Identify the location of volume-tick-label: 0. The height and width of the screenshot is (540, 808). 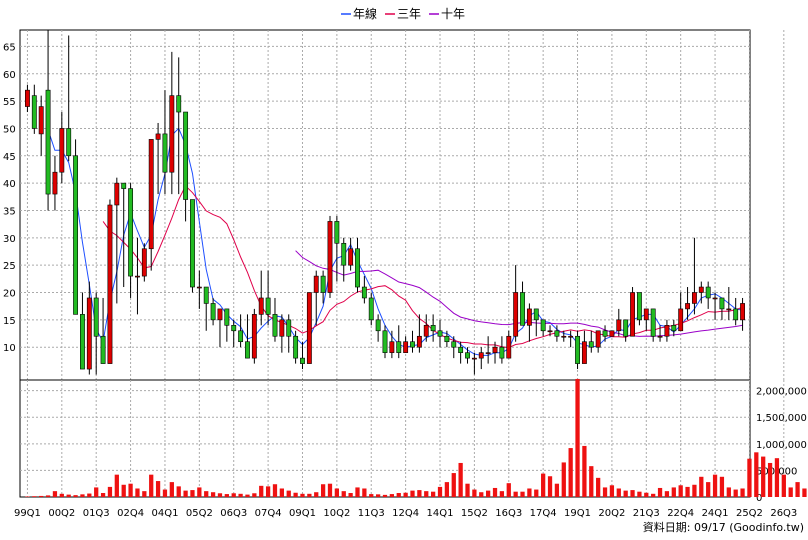
(759, 498).